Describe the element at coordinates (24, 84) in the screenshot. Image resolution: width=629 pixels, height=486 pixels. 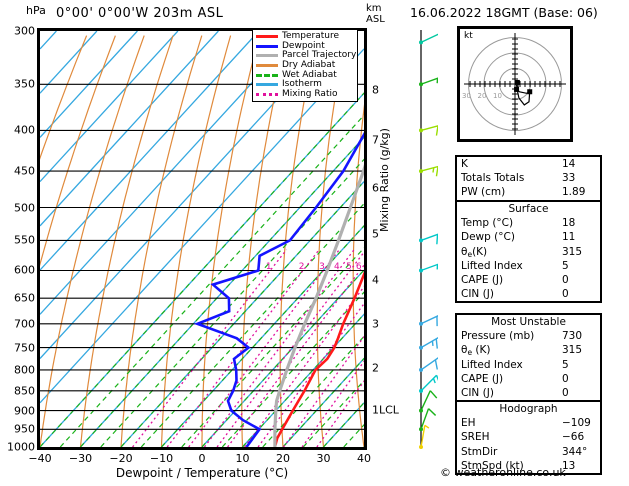
I see `pressure-tick-label: 350` at that location.